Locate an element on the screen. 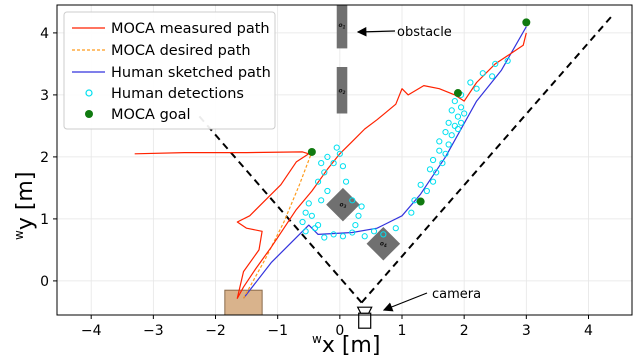 This screenshot has height=358, width=635. x-tick-label: −3 is located at coordinates (153, 331).